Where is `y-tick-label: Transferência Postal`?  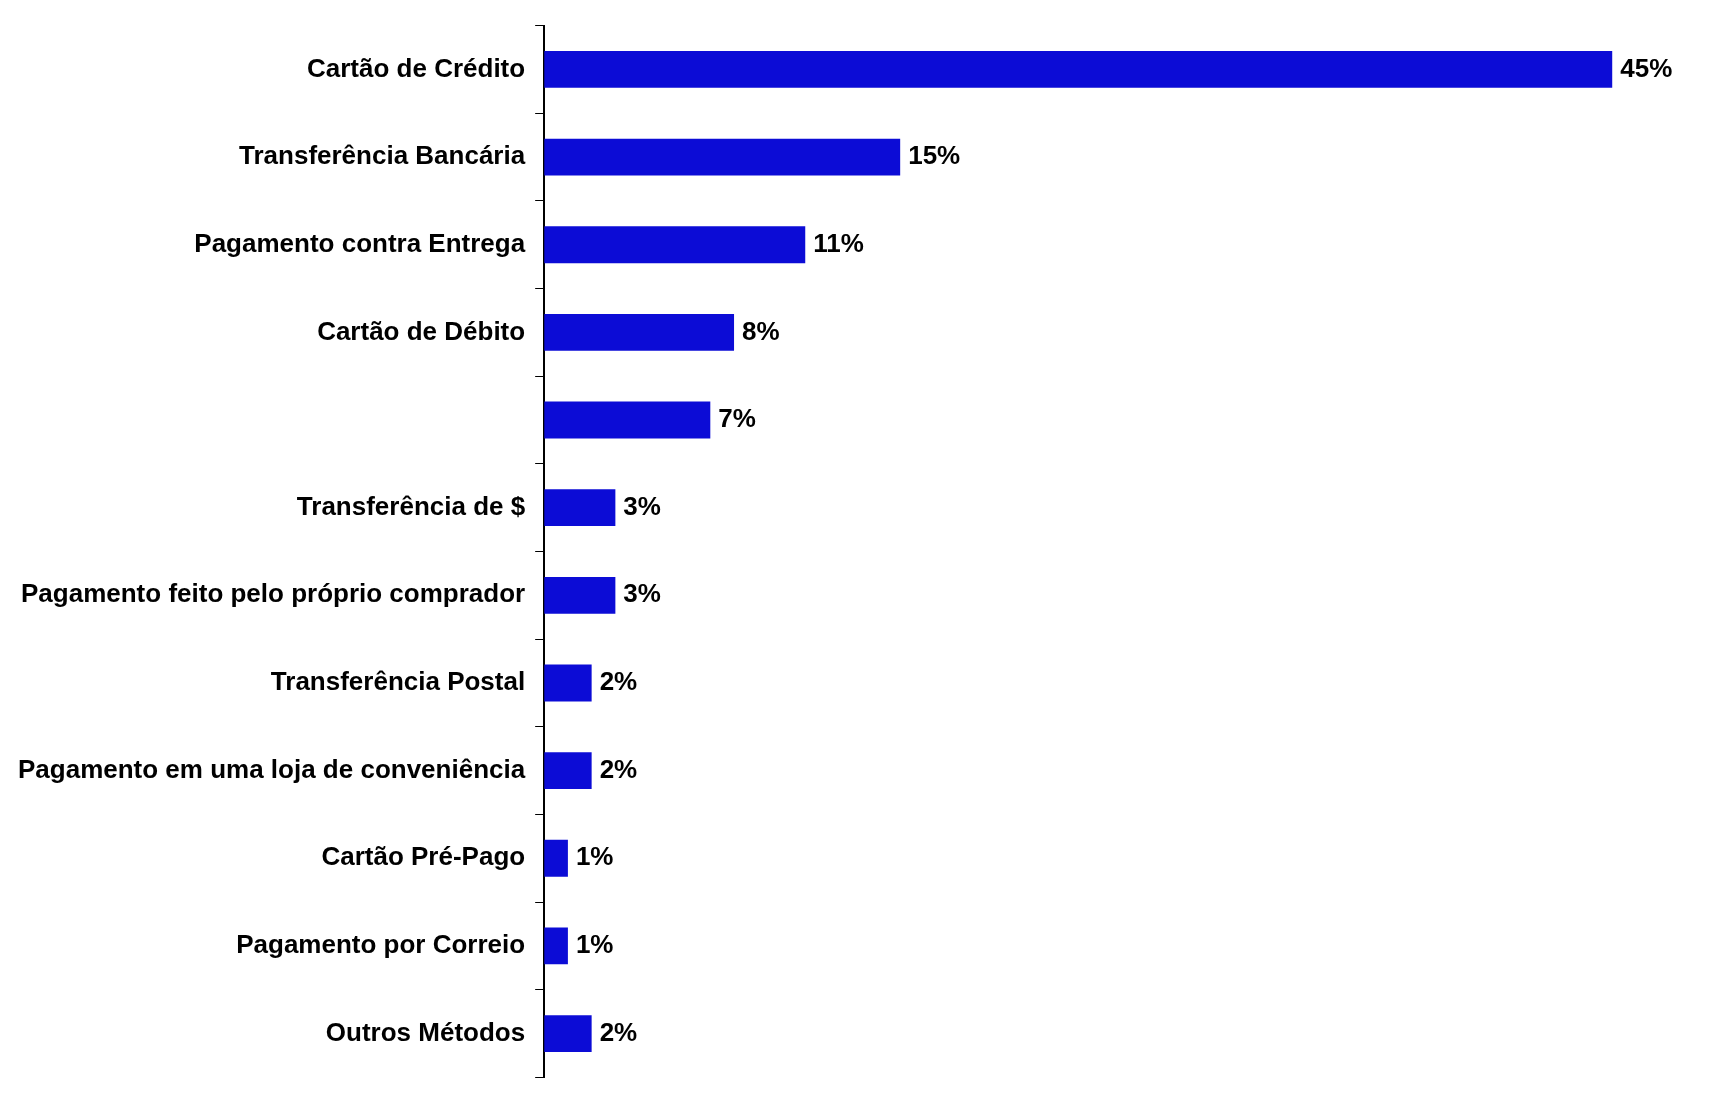
y-tick-label: Transferência Postal is located at coordinates (398, 681).